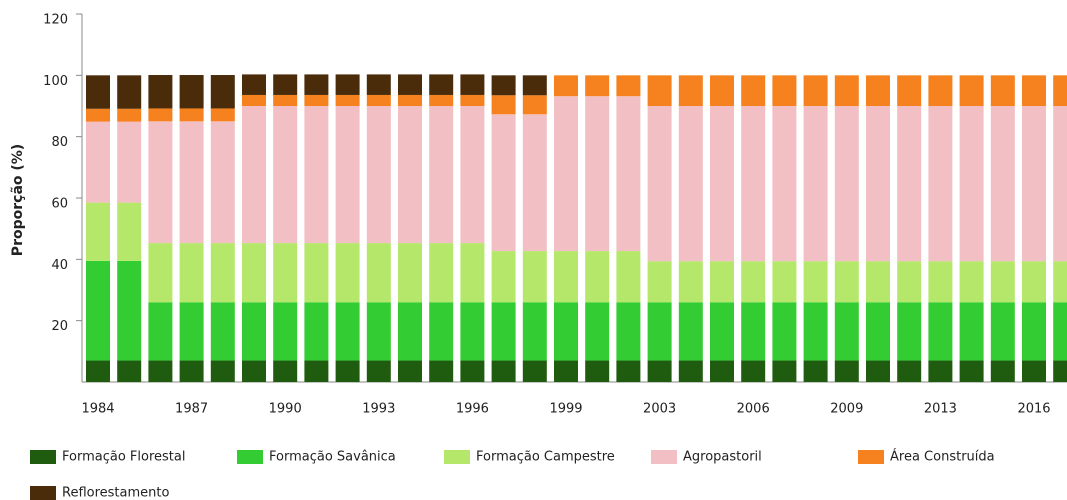 The width and height of the screenshot is (1067, 500). What do you see at coordinates (378, 409) in the screenshot?
I see `x-tick-label: 1993` at bounding box center [378, 409].